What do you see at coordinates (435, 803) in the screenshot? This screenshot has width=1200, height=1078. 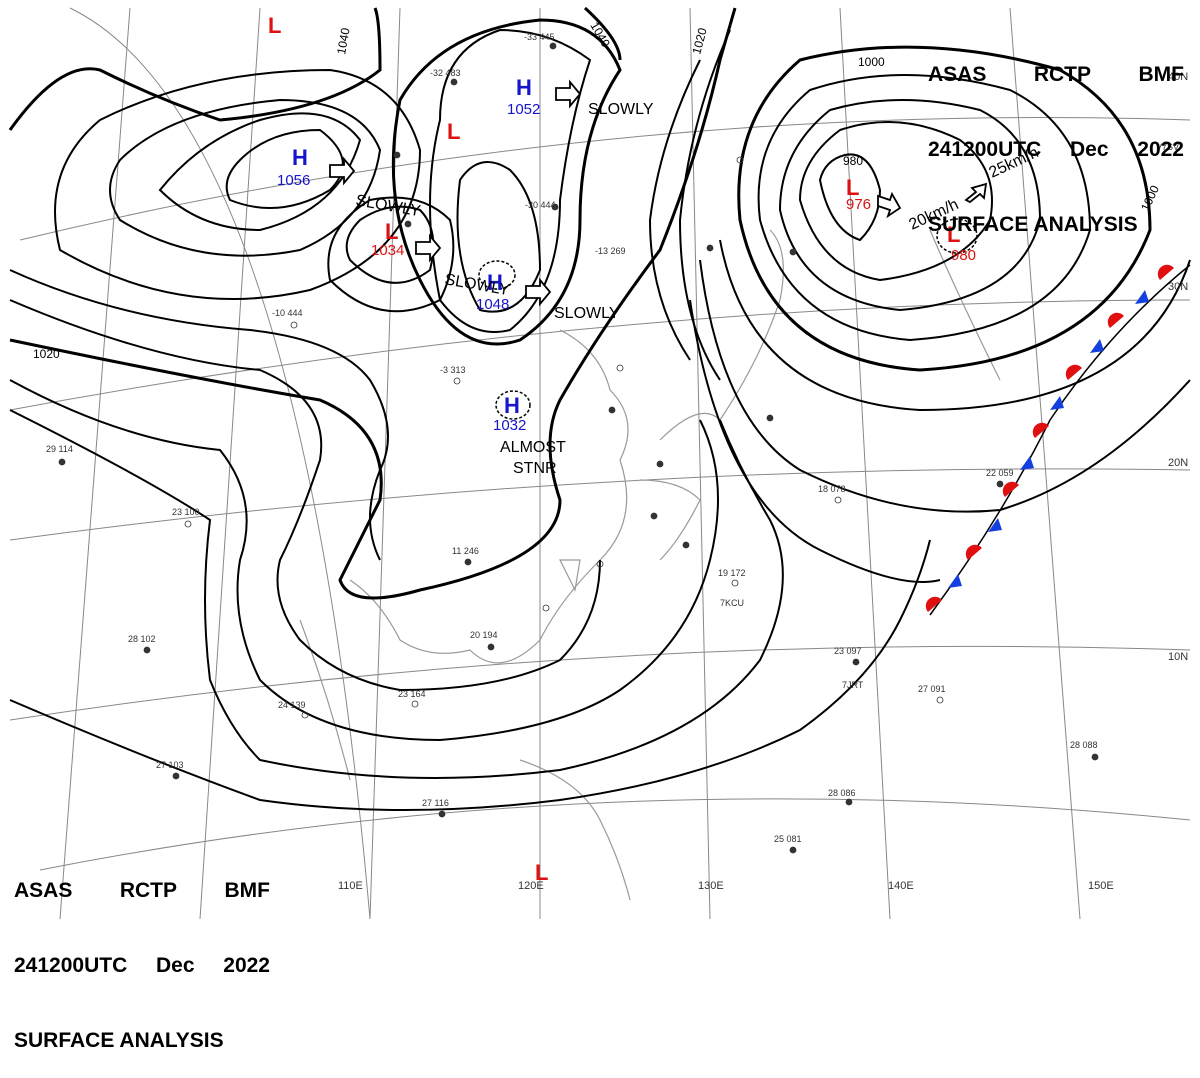 I see `svg-text: 27 116` at bounding box center [435, 803].